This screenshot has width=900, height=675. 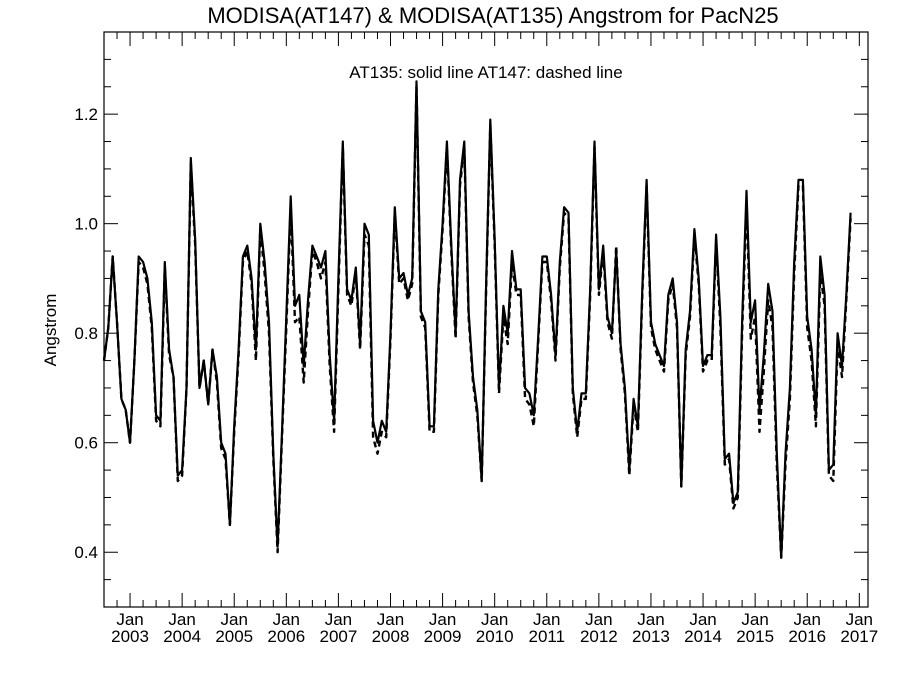 What do you see at coordinates (130, 636) in the screenshot?
I see `x-tick-year-label: 2003` at bounding box center [130, 636].